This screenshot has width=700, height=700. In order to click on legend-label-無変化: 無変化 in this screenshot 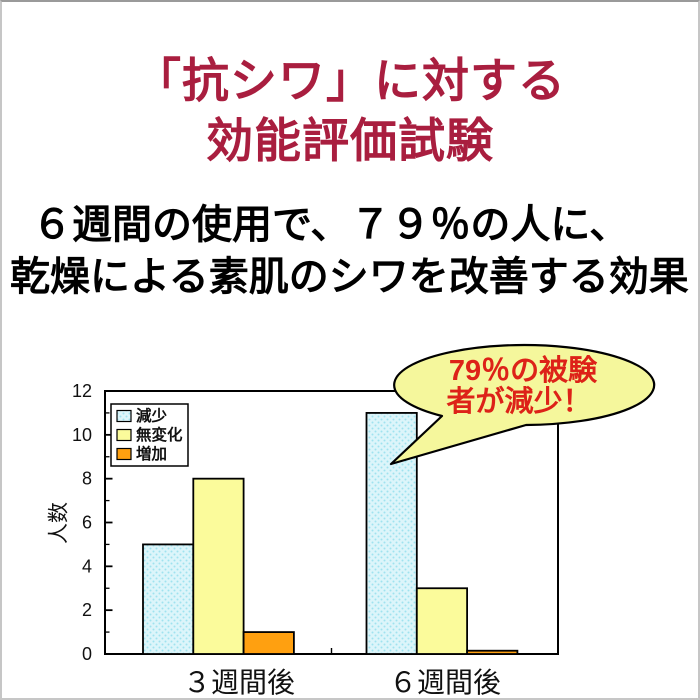, I will do `click(159, 434)`.